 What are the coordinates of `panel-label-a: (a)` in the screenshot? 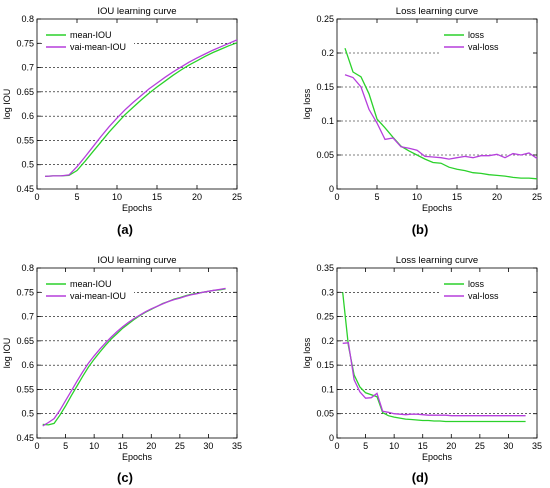 It's located at (125, 229).